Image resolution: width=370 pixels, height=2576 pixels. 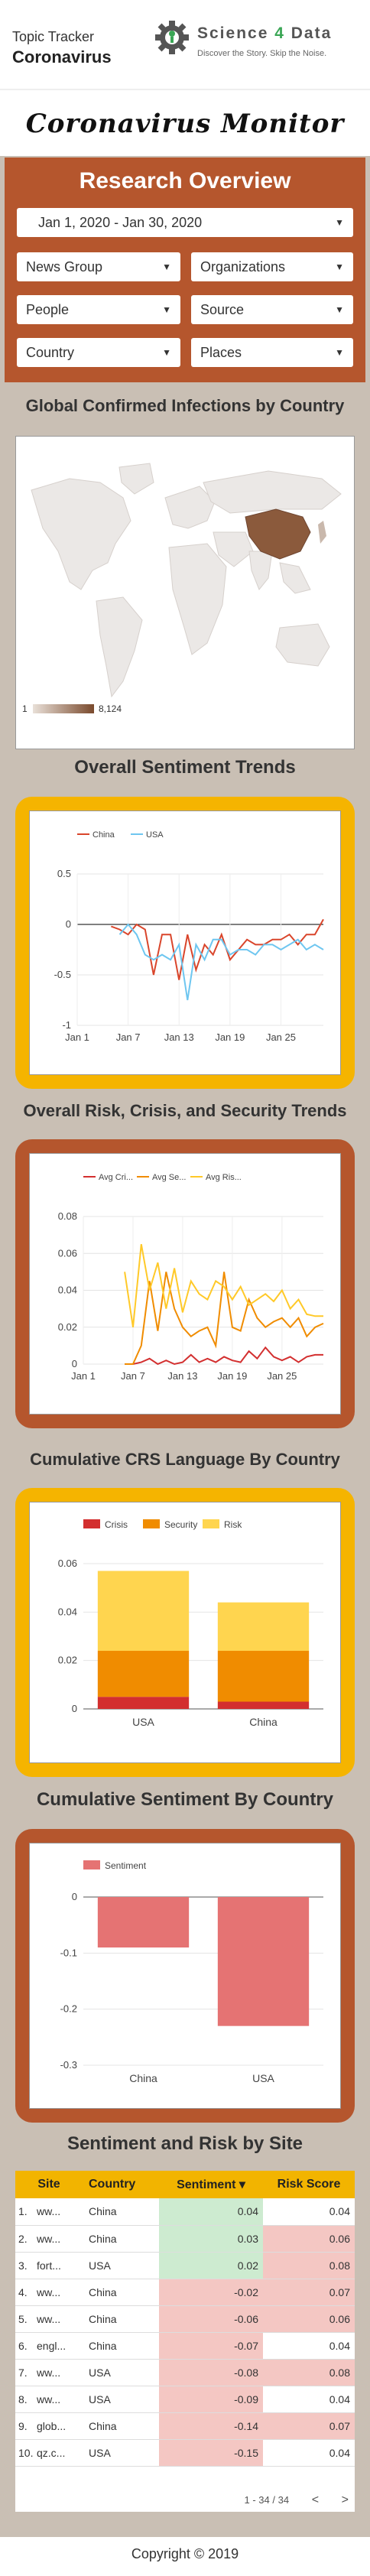 What do you see at coordinates (98, 310) in the screenshot?
I see `filter-people: People ▼` at bounding box center [98, 310].